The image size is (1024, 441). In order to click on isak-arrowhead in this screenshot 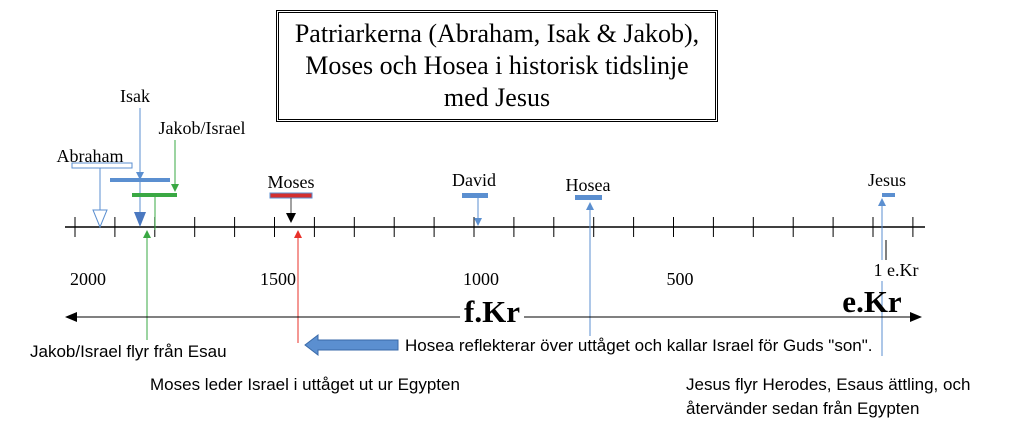, I will do `click(140, 219)`.